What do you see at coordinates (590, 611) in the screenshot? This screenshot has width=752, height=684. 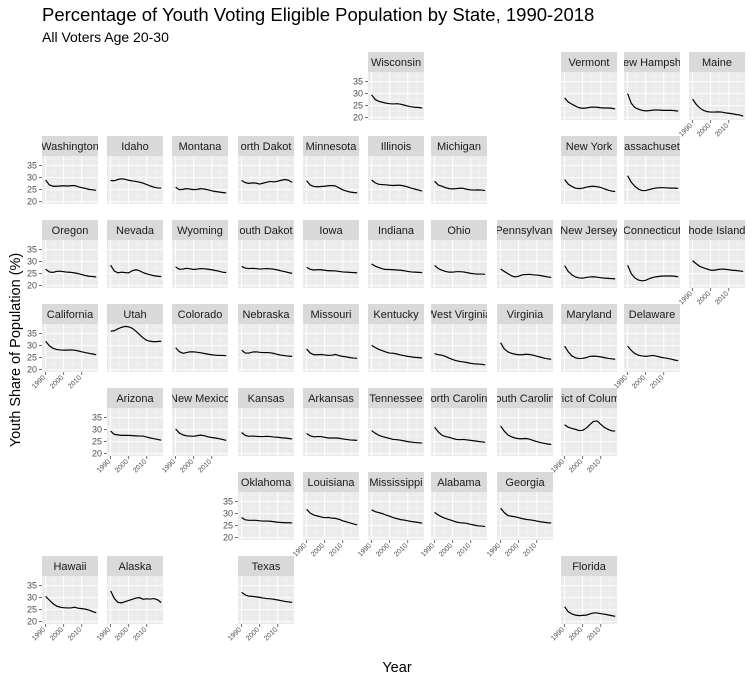 I see `series-line-florida` at bounding box center [590, 611].